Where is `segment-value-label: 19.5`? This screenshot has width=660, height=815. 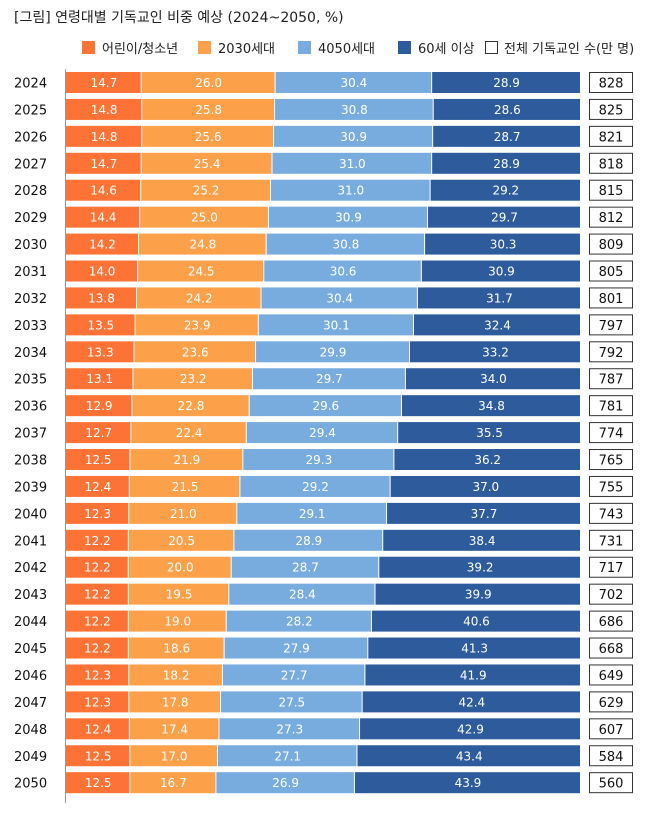 segment-value-label: 19.5 is located at coordinates (179, 595).